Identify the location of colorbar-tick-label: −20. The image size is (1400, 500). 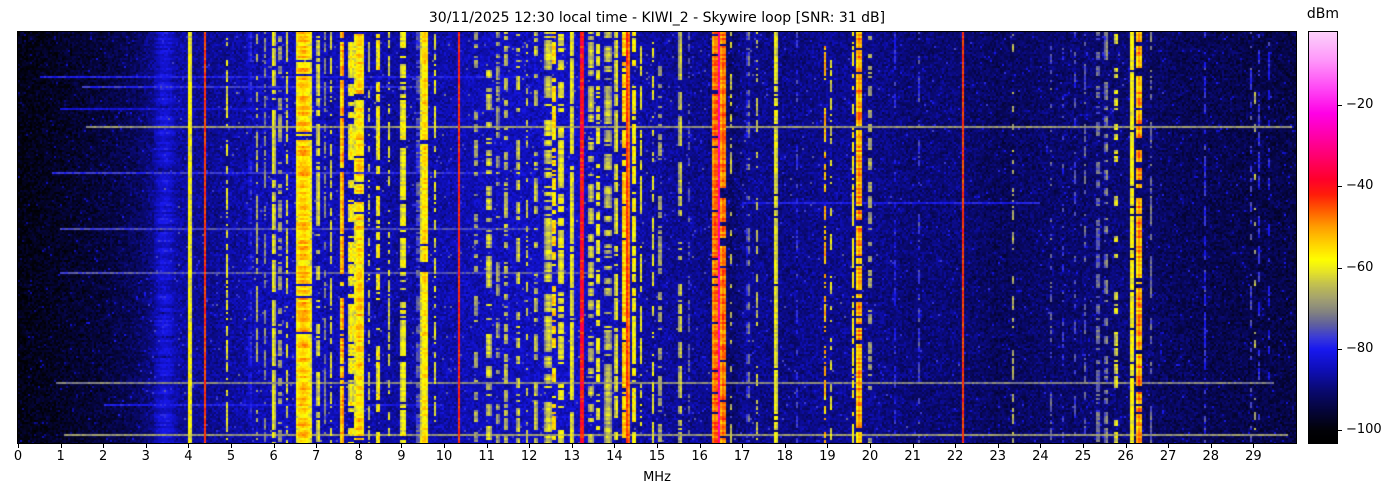
(1360, 104).